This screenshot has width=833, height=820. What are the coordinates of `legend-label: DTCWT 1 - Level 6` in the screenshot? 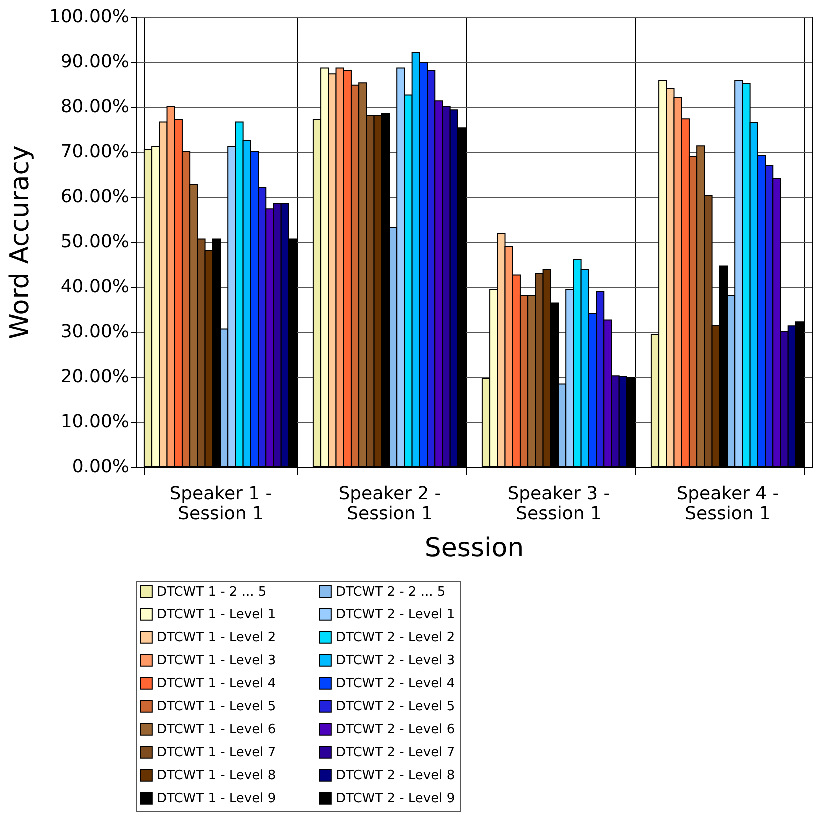 It's located at (216, 730).